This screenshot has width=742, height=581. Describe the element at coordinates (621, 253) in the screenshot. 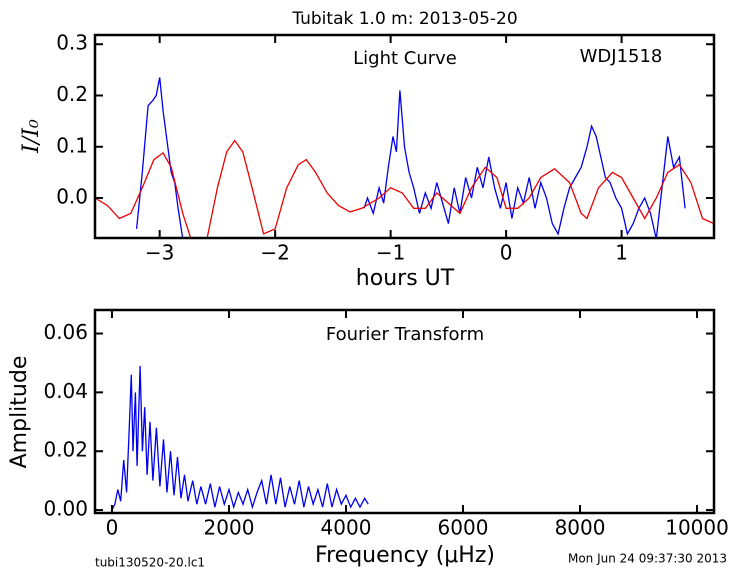

I see `x-tick-label: 1` at that location.